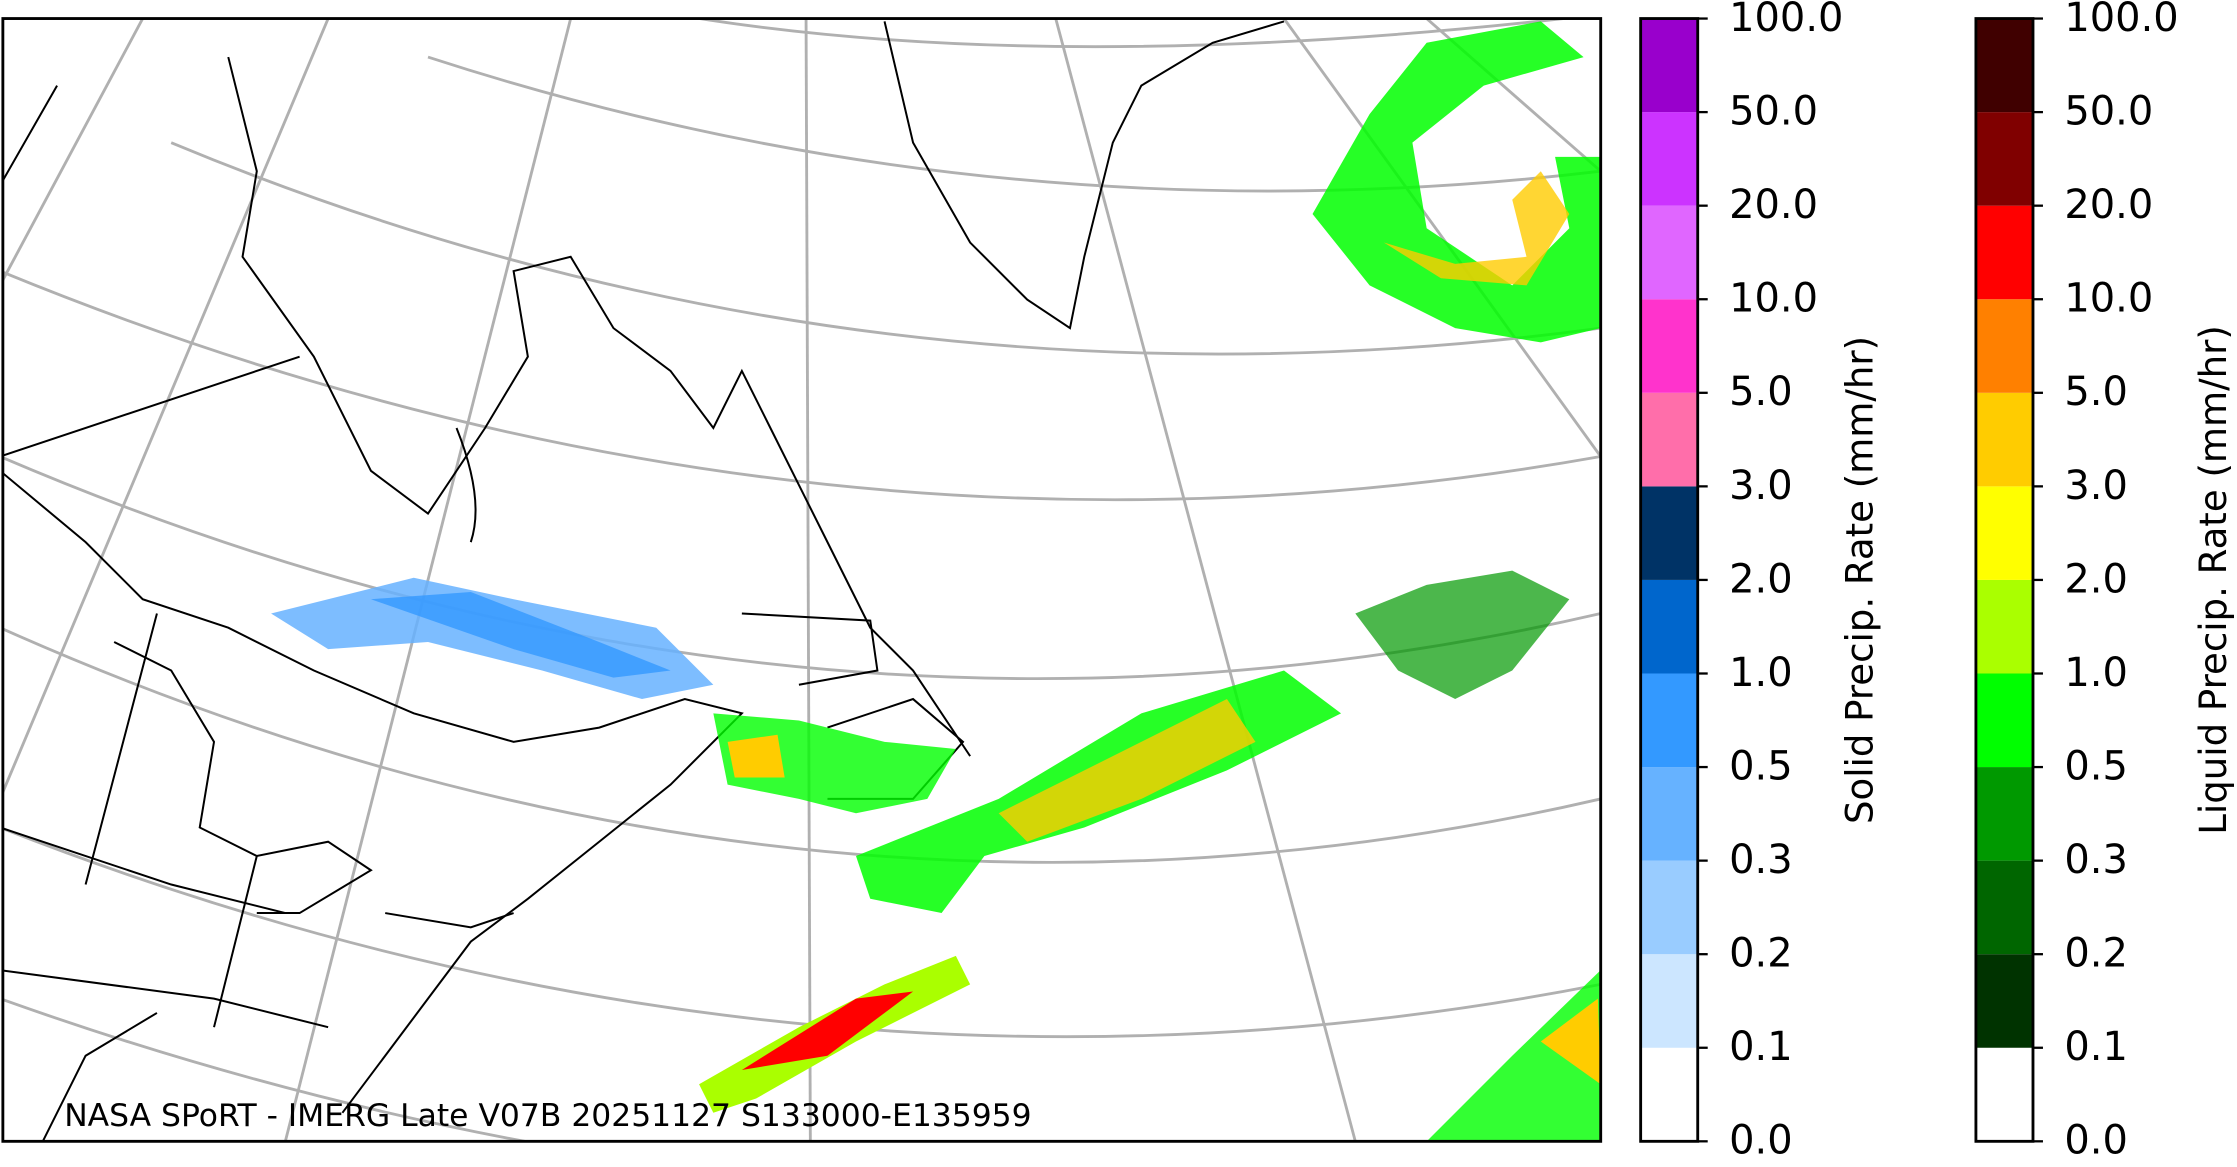 Image resolution: width=2237 pixels, height=1167 pixels. Describe the element at coordinates (2213, 580) in the screenshot. I see `colorbar-label: Liquid Precip. Rate (mm/hr)` at that location.